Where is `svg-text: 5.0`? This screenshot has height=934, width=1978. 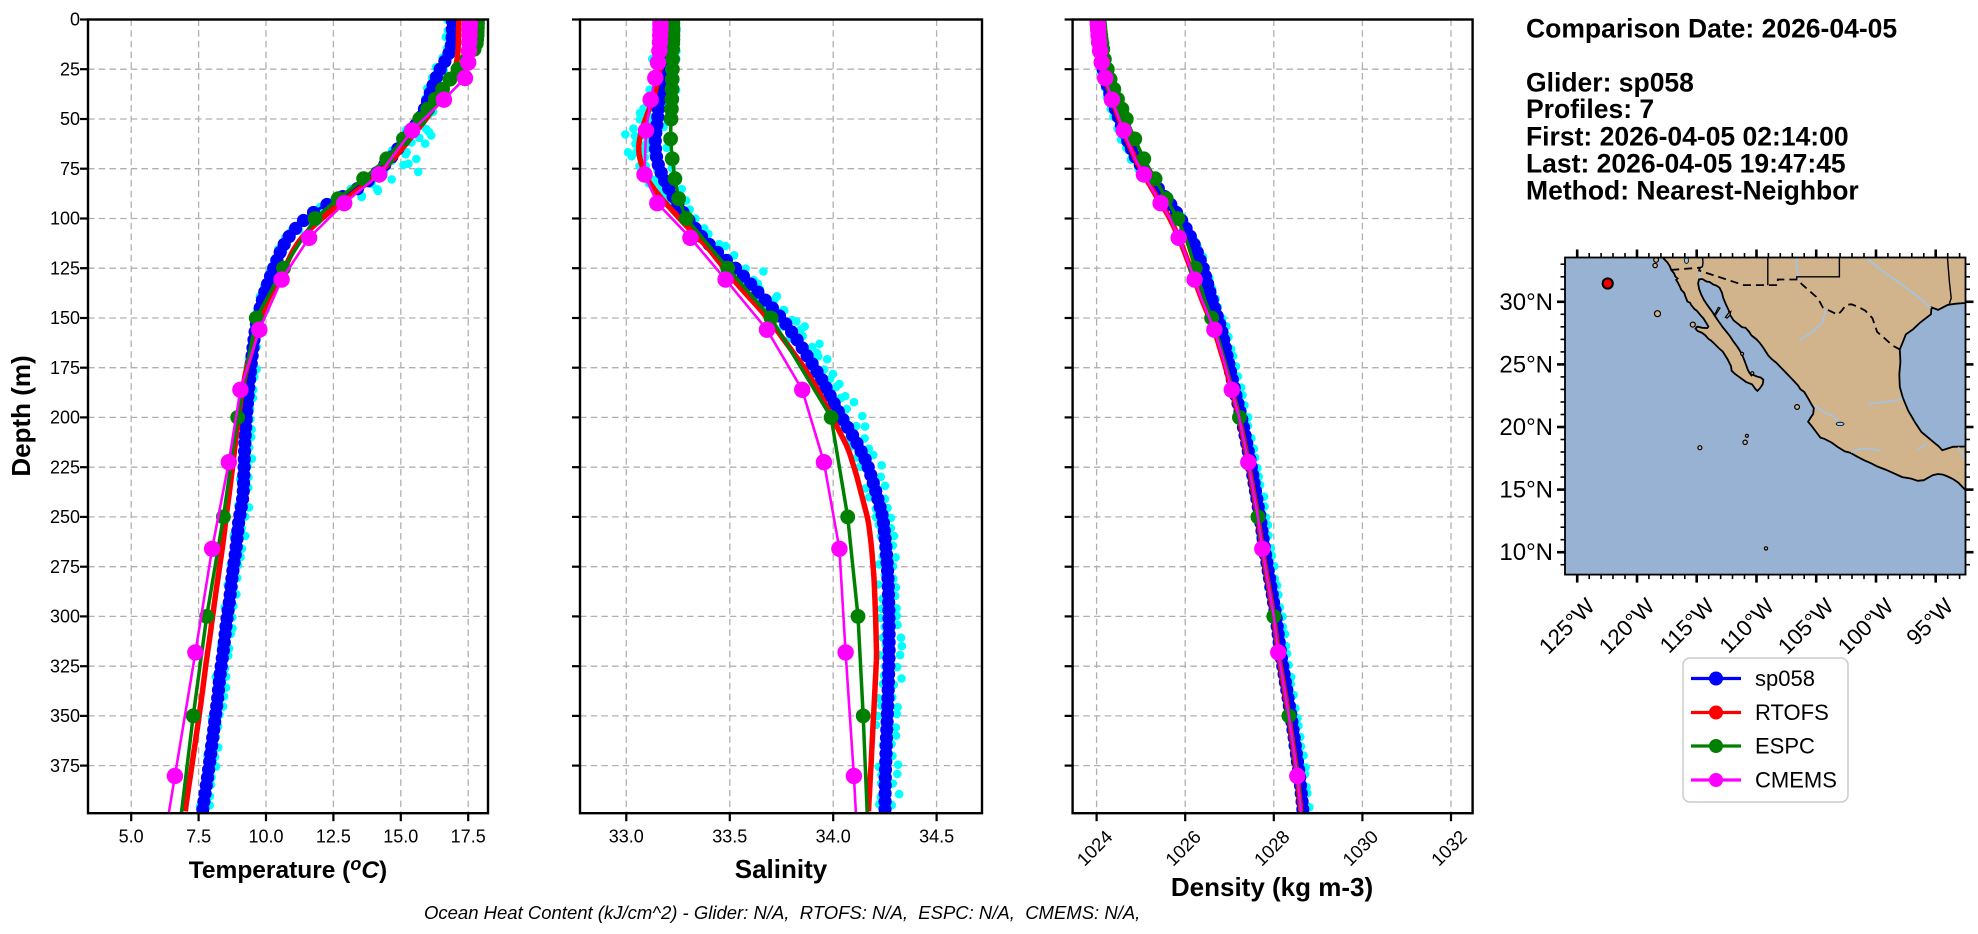 svg-text: 5.0 is located at coordinates (131, 837).